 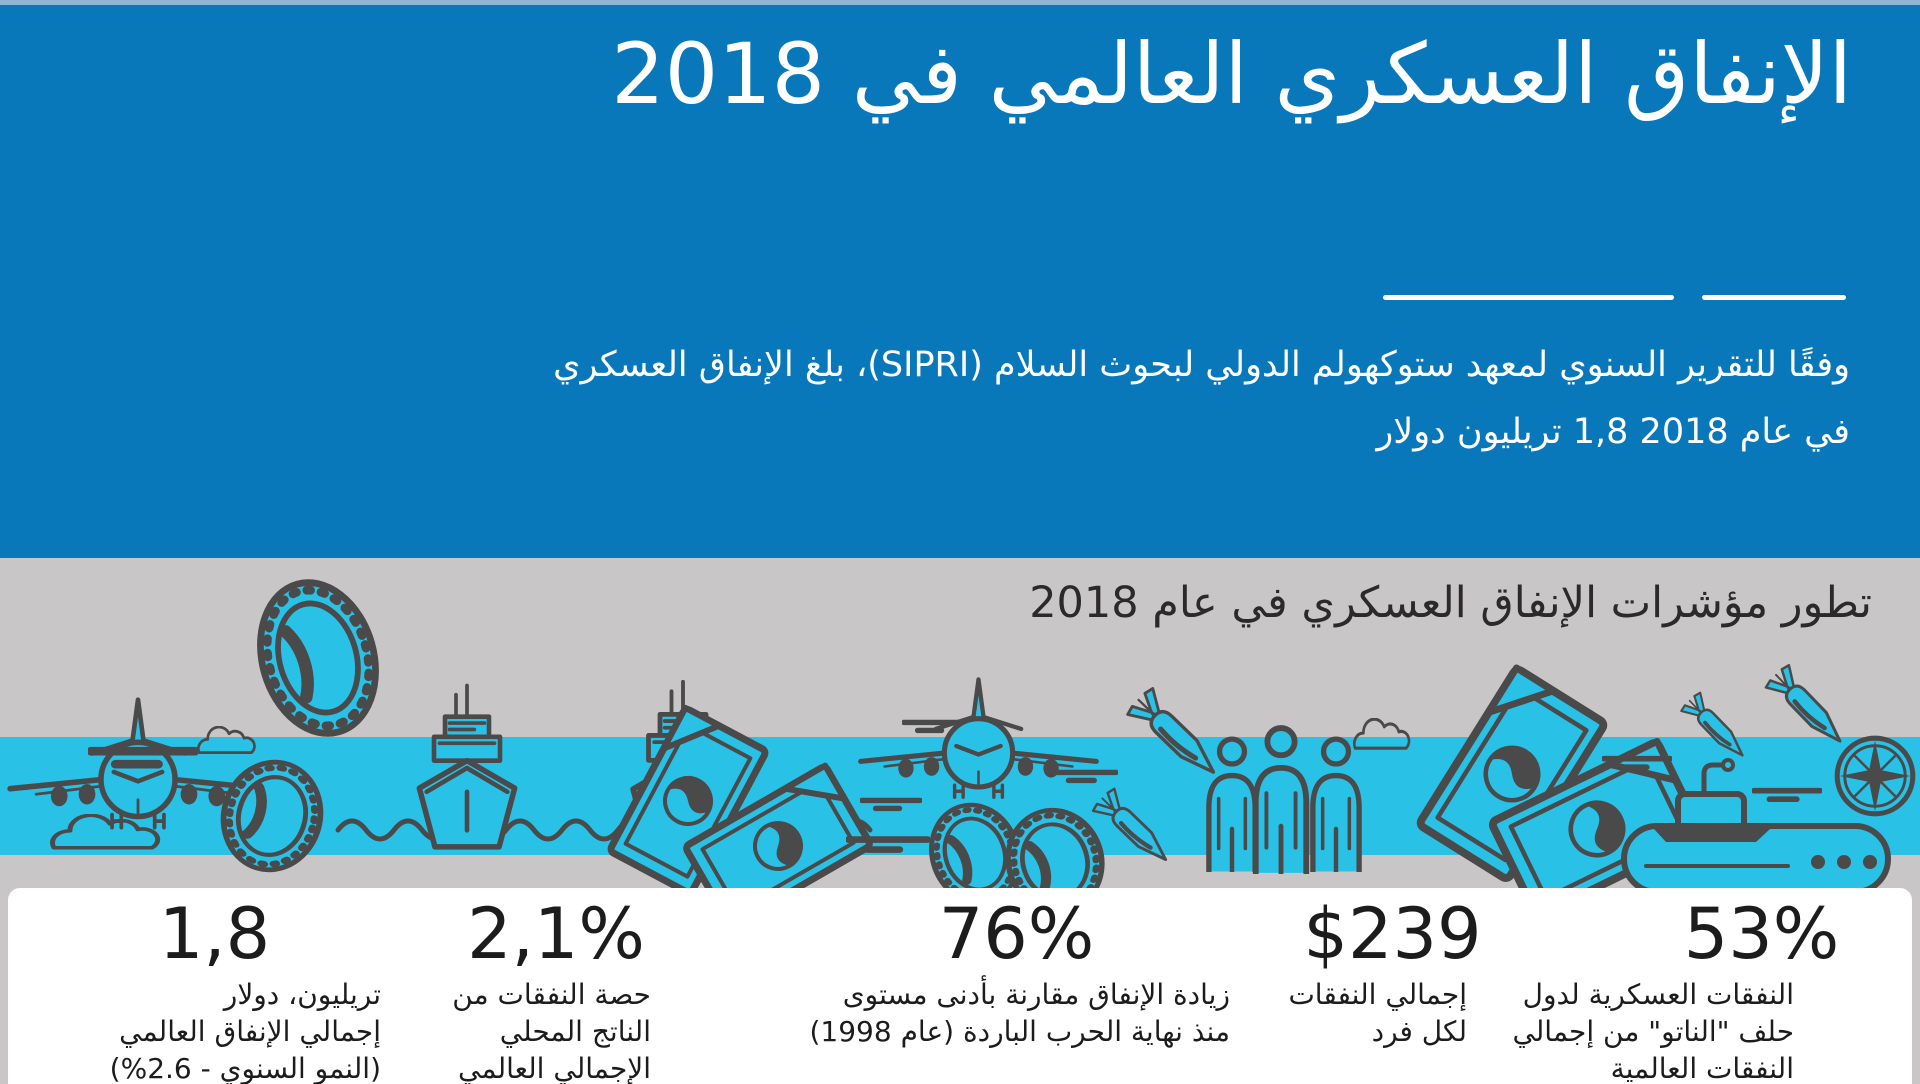 What do you see at coordinates (1774, 297) in the screenshot?
I see `divider-dash-short` at bounding box center [1774, 297].